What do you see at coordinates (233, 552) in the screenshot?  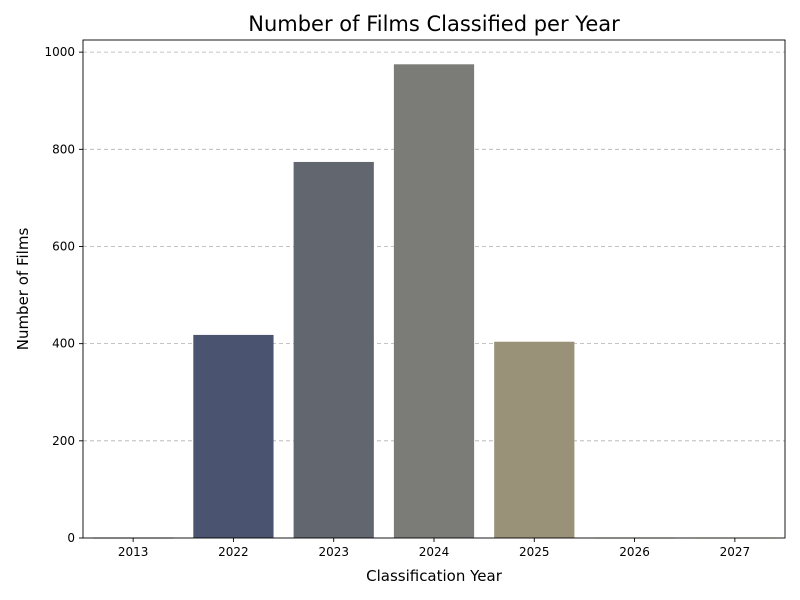 I see `x-tick-label: 2022` at bounding box center [233, 552].